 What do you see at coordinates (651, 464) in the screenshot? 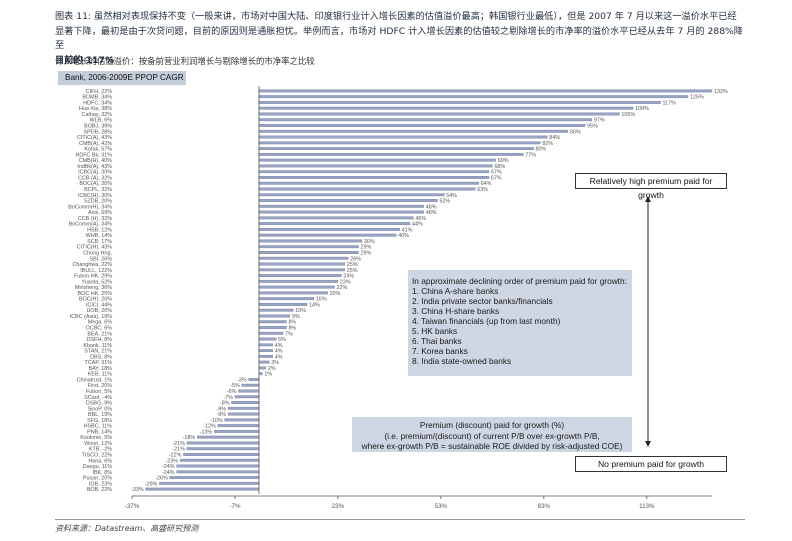
I see `no-premium-label: No premium paid for growth` at bounding box center [651, 464].